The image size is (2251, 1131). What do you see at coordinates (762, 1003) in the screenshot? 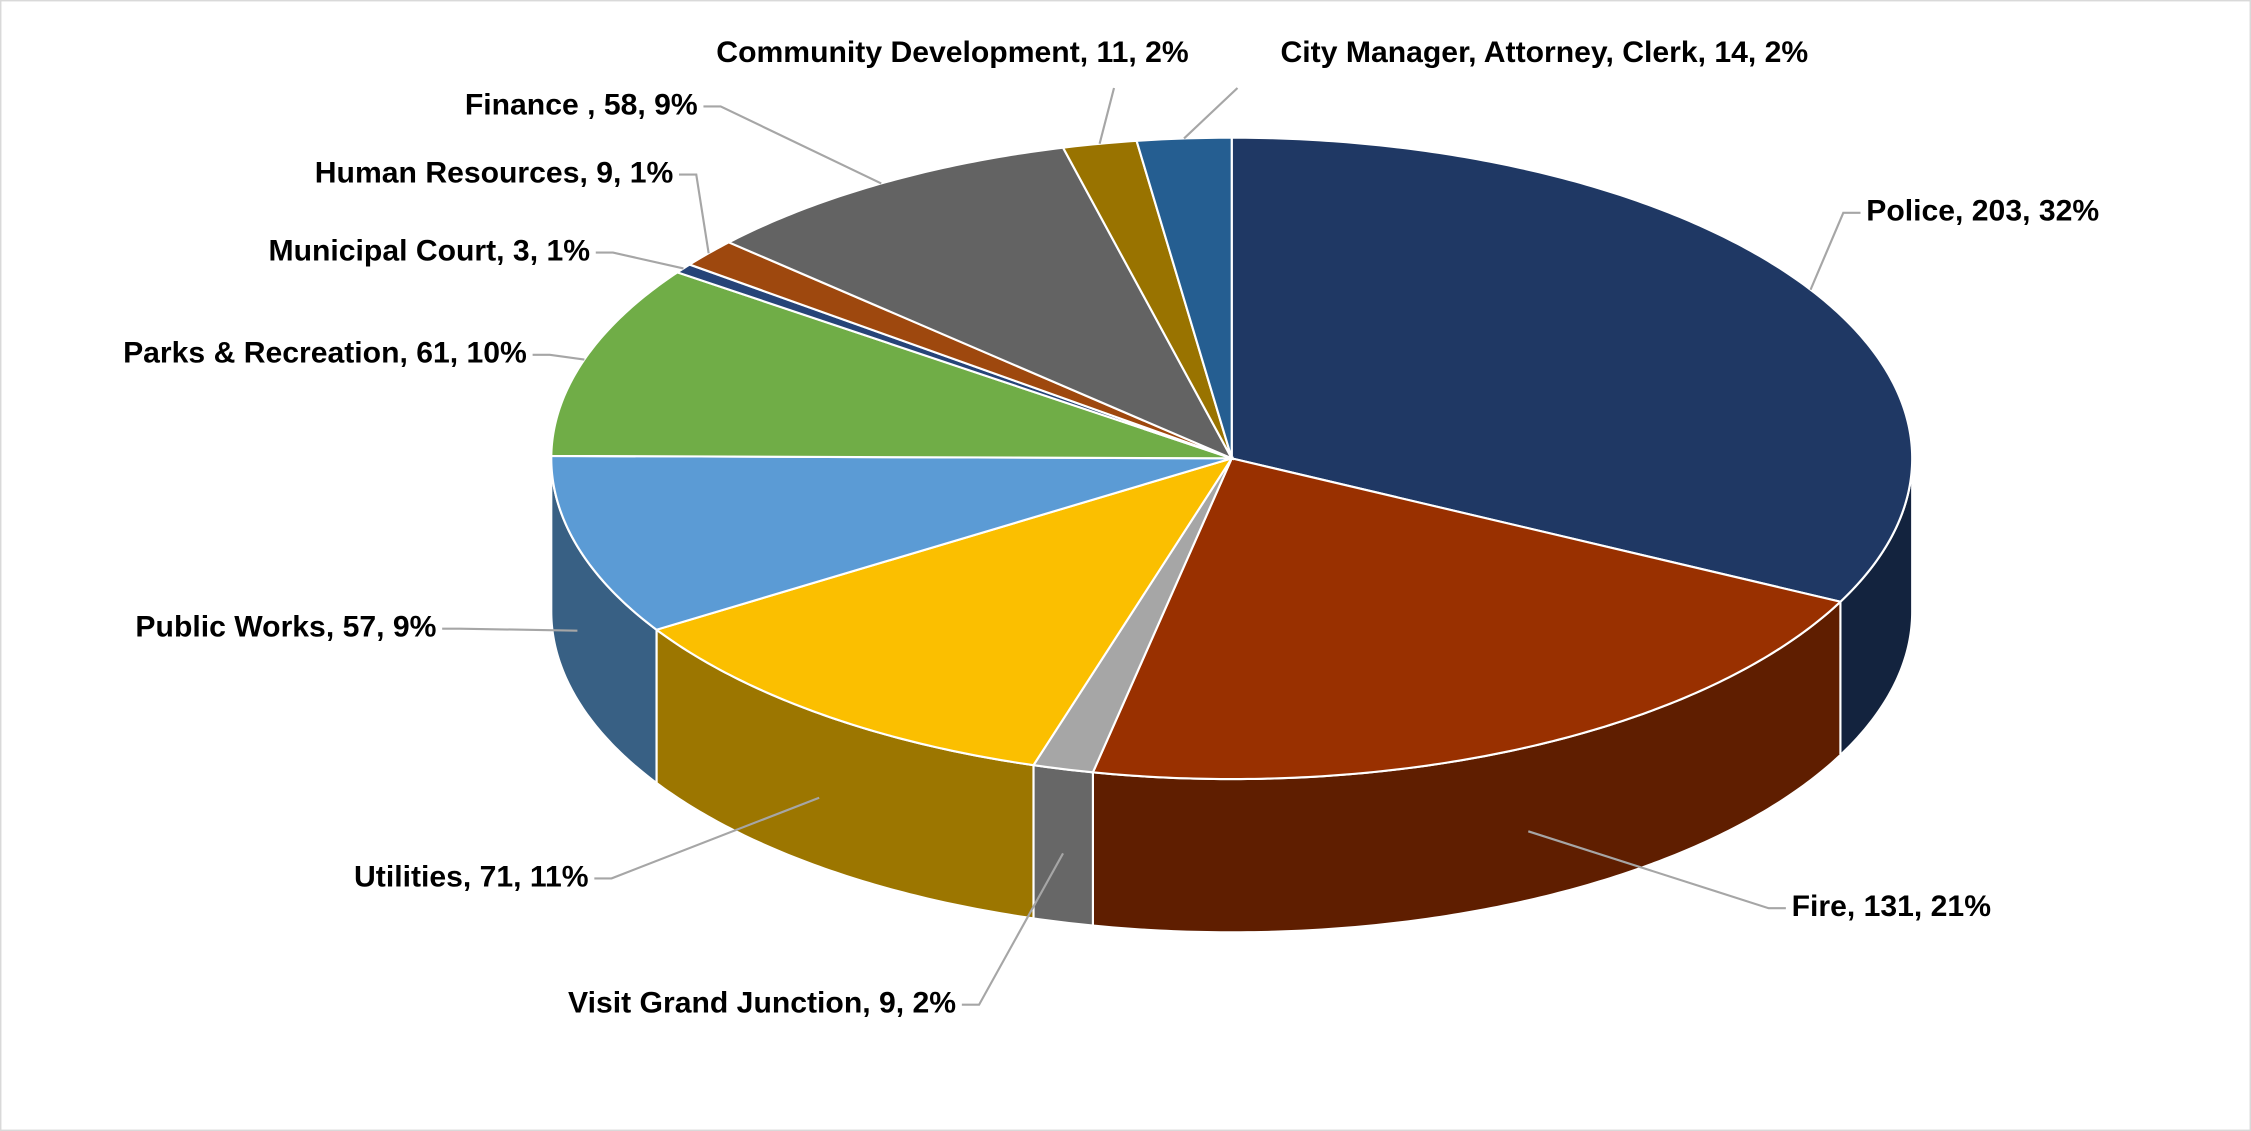
I see `data-label: Visit Grand Junction, 9, 2%` at bounding box center [762, 1003].